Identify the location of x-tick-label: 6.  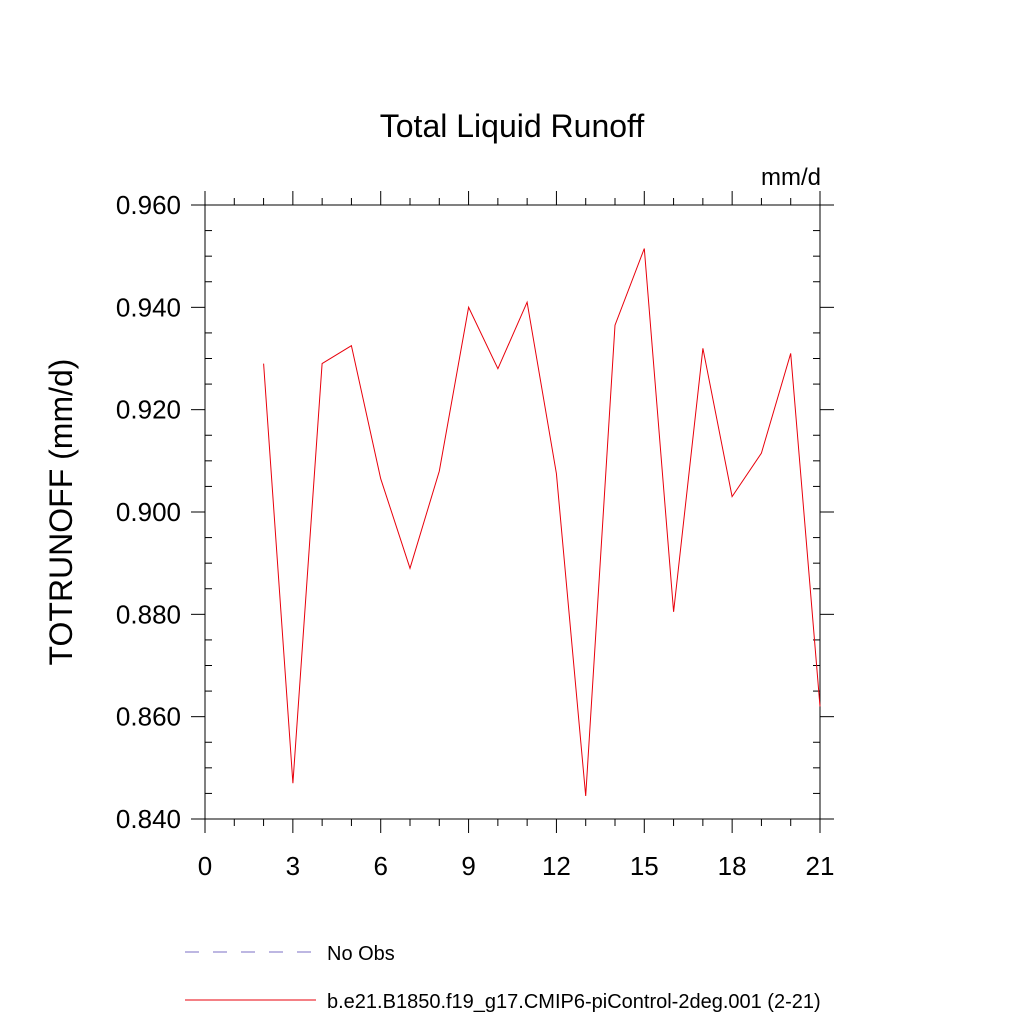
(380, 866).